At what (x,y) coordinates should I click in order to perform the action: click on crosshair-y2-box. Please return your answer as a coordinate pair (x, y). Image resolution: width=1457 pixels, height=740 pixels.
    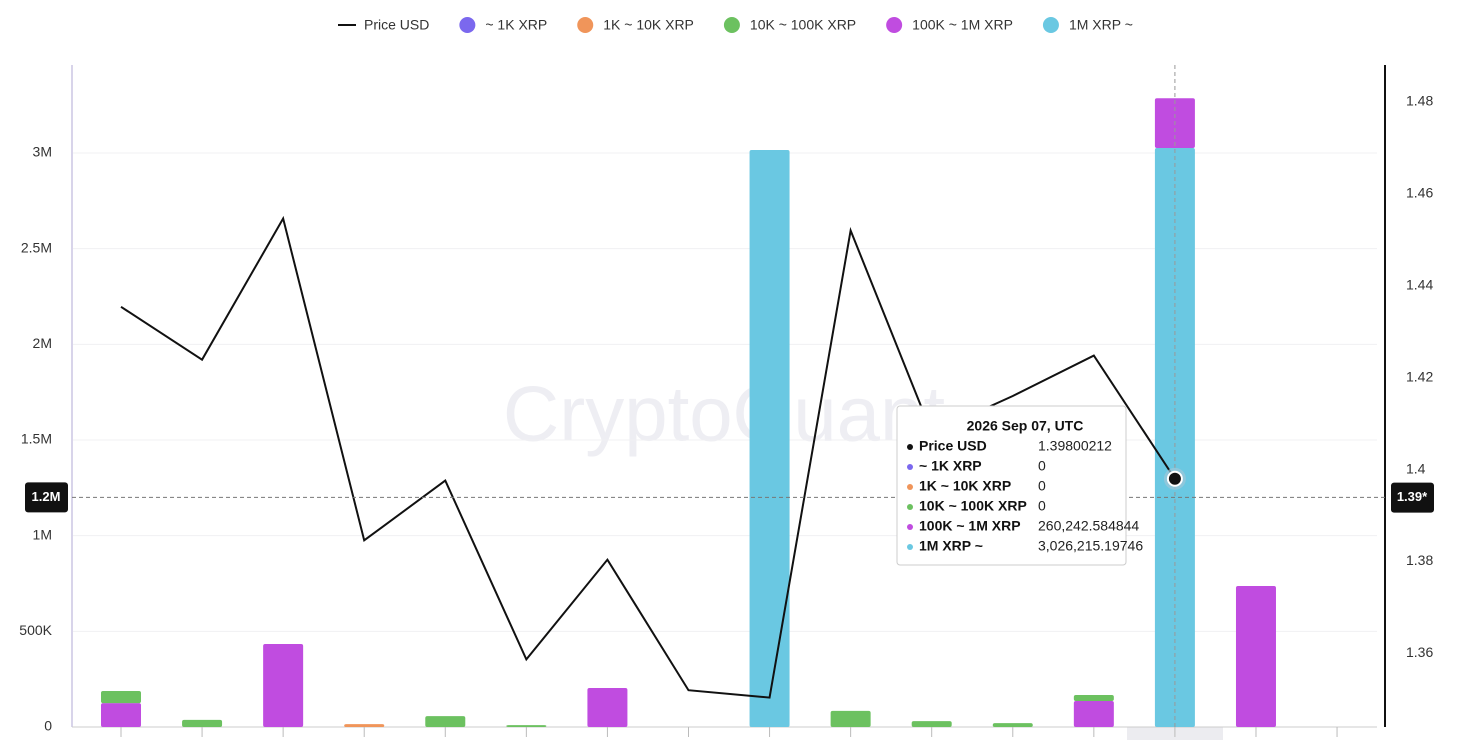
    Looking at the image, I should click on (1412, 497).